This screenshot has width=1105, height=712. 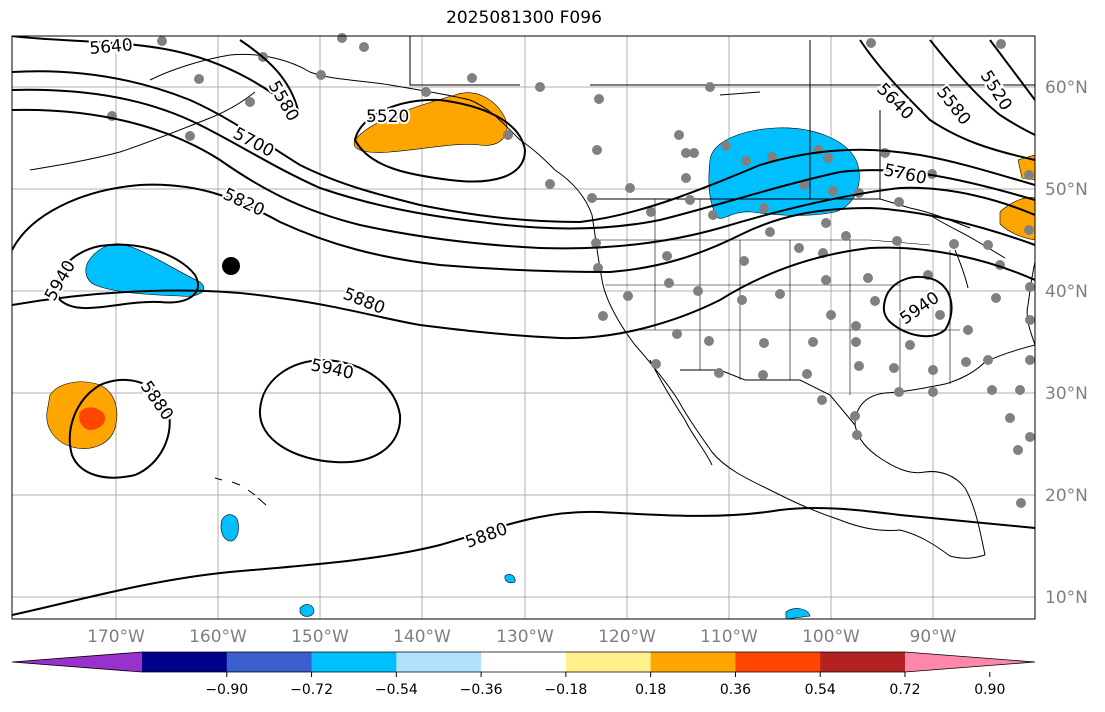 I want to click on great-lakes, so click(x=967, y=251).